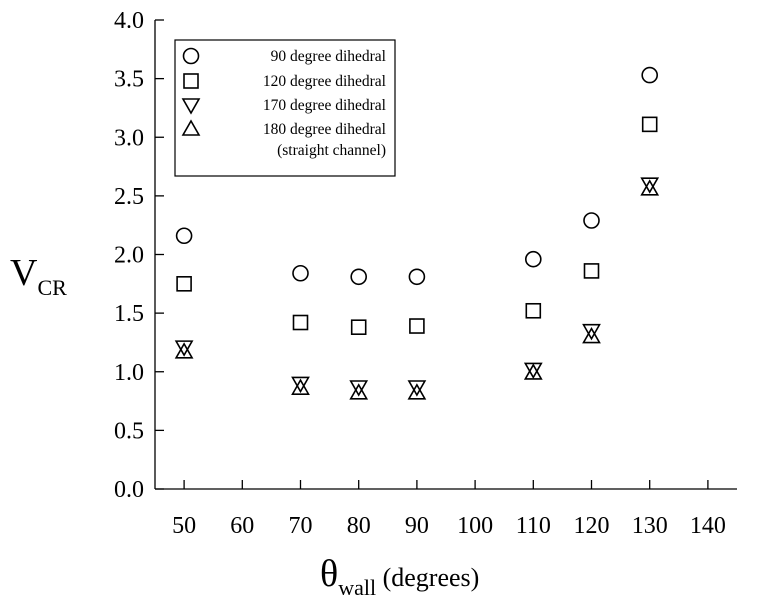  What do you see at coordinates (129, 314) in the screenshot?
I see `y-tick-label: 1.5` at bounding box center [129, 314].